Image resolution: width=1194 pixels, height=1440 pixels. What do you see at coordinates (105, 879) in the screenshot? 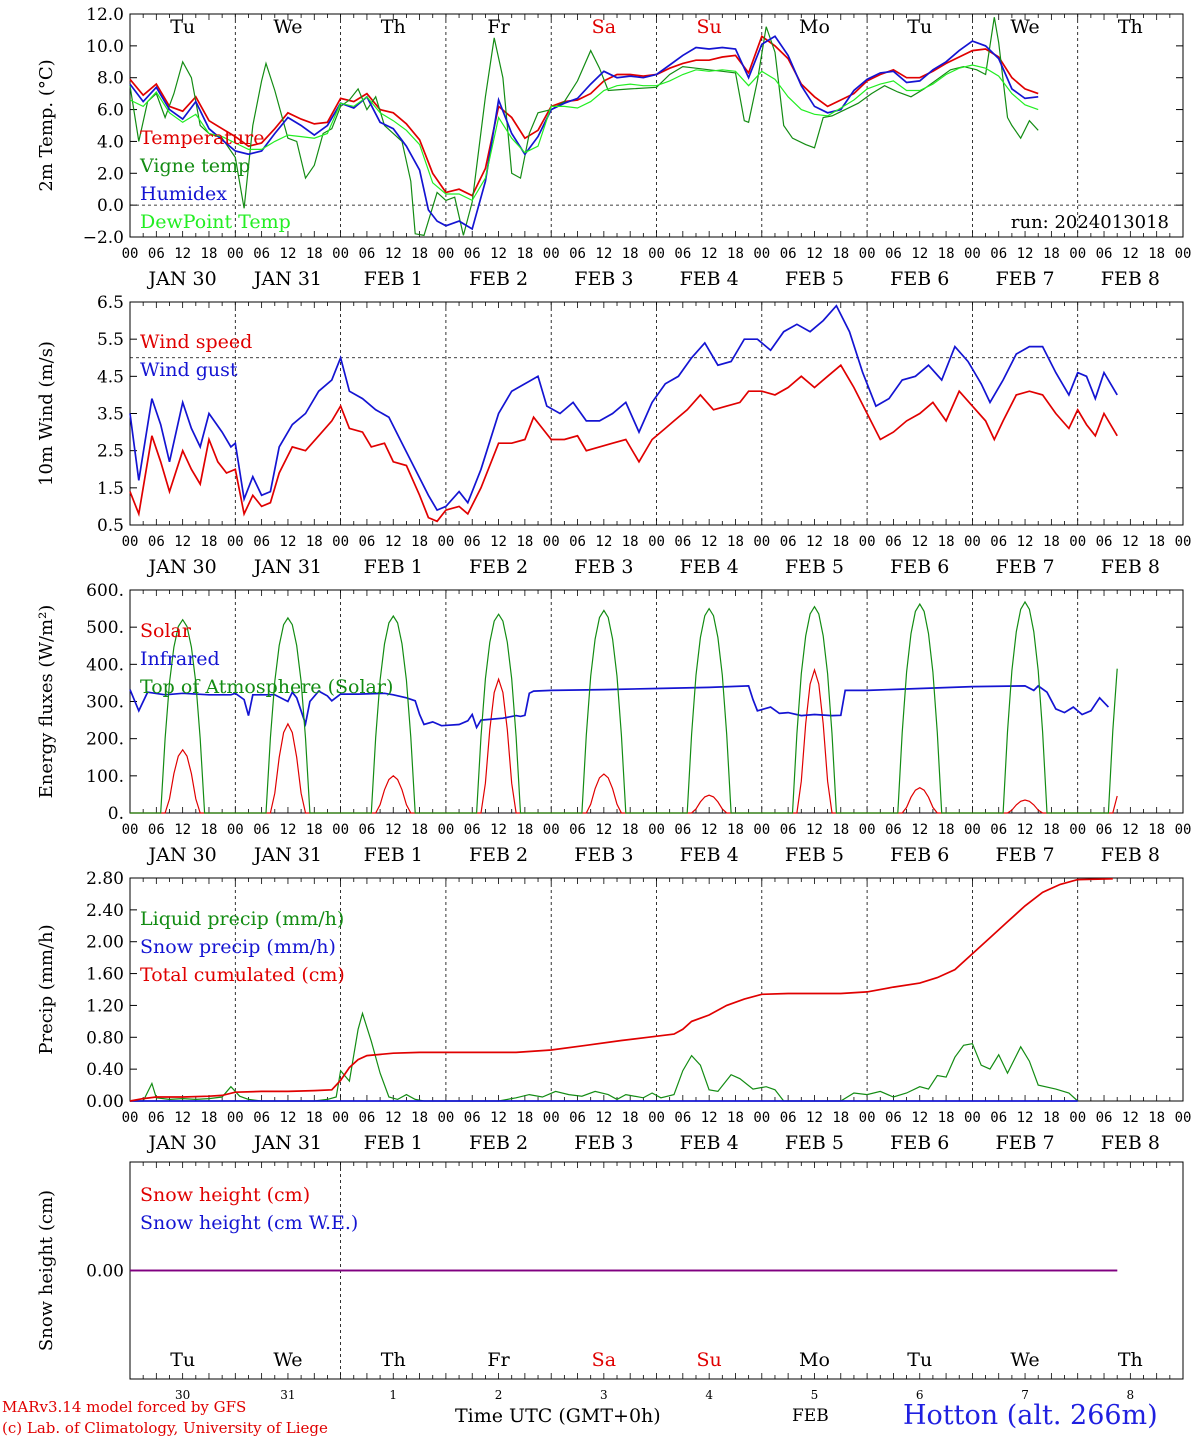
I see `y-tick-label: 2.80` at bounding box center [105, 879].